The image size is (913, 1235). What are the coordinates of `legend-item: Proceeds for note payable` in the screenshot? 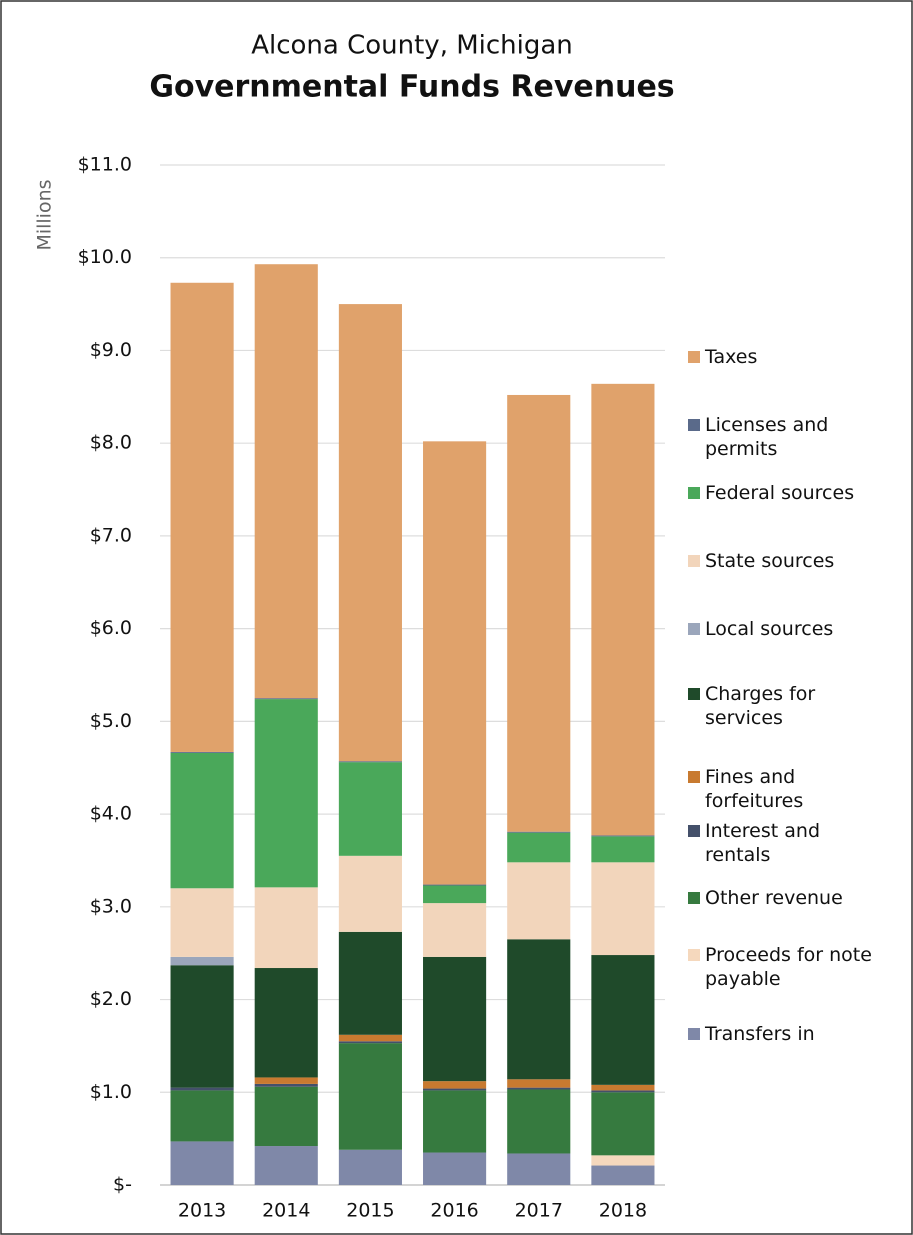 It's located at (788, 967).